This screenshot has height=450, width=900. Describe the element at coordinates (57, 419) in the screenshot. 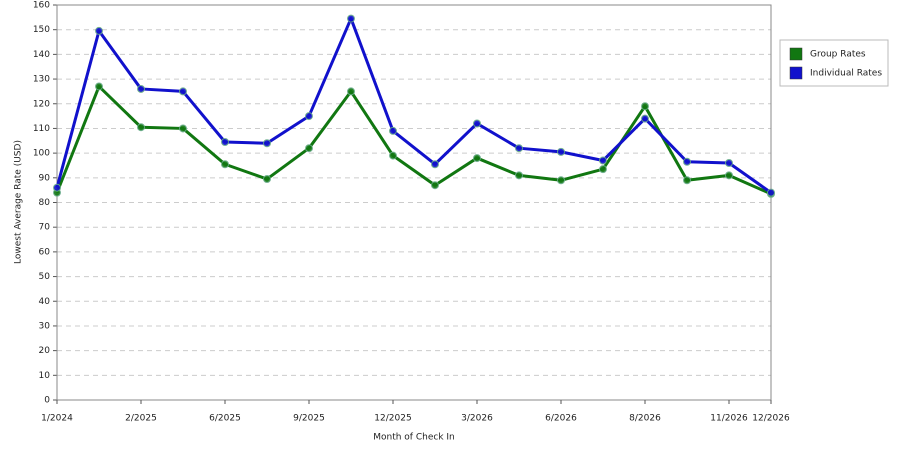

I see `x-tick-label: 1/2024` at that location.